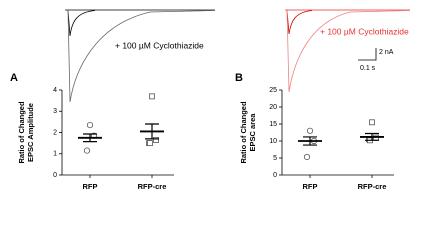 This screenshot has height=240, width=432. Describe the element at coordinates (55, 132) in the screenshot. I see `y-tick-label: 2` at that location.